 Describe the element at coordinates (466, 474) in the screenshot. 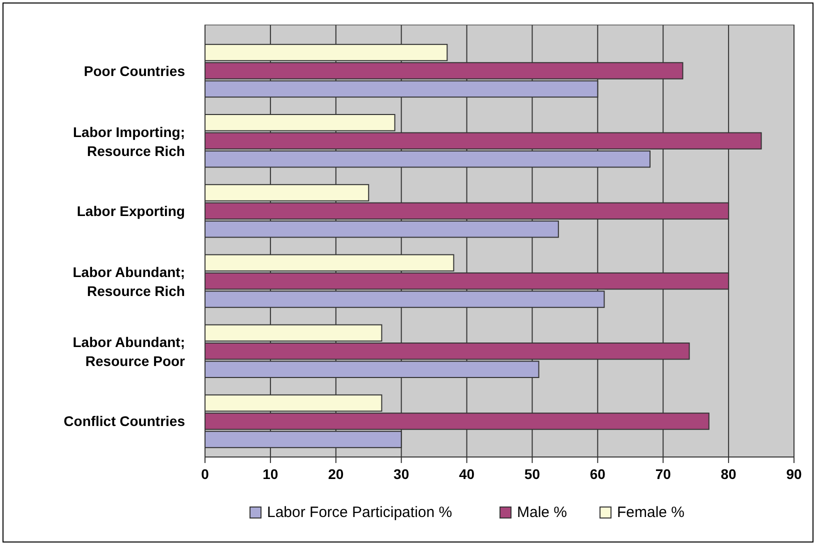

I see `x-tick-label: 40` at that location.